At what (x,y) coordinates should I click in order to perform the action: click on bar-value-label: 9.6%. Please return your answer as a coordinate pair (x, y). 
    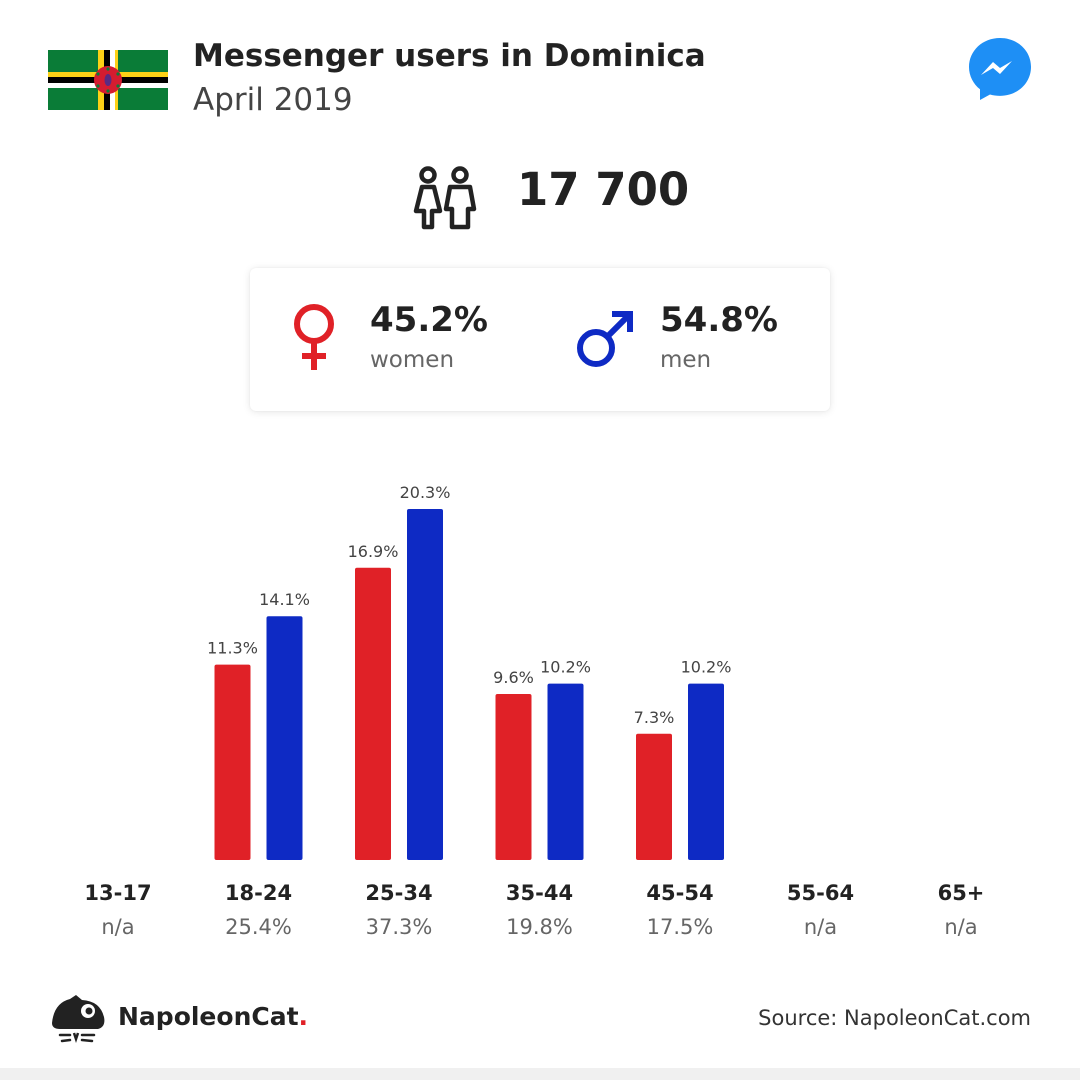
    Looking at the image, I should click on (513, 677).